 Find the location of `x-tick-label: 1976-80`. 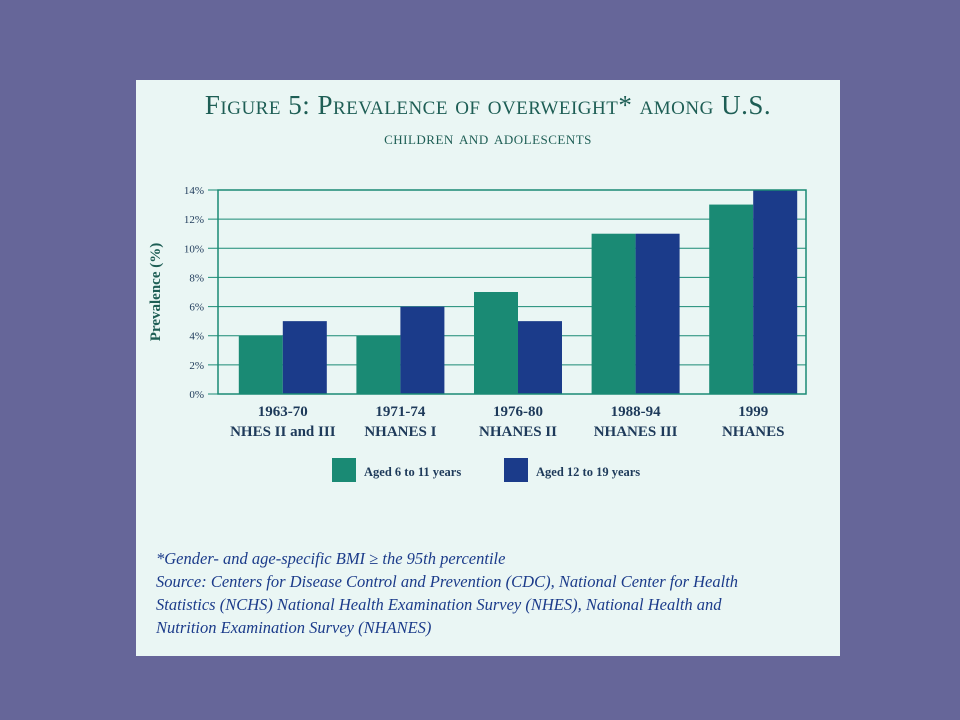

x-tick-label: 1976-80 is located at coordinates (518, 412).